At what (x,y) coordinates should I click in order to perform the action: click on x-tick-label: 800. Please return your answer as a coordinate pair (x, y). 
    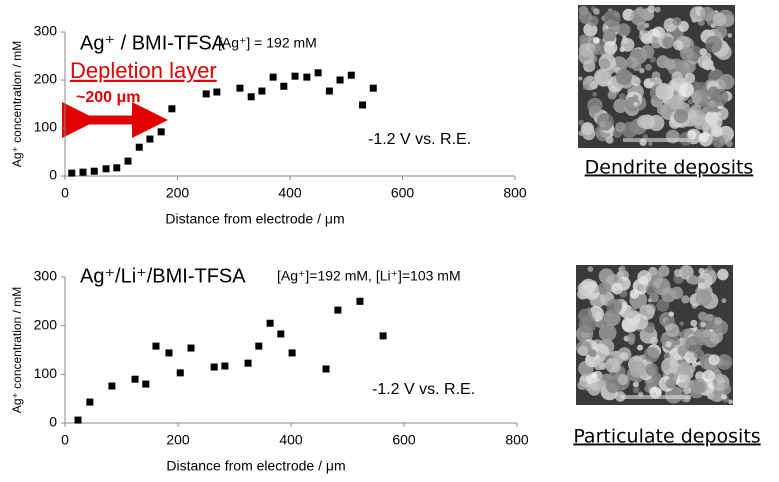
    Looking at the image, I should click on (515, 193).